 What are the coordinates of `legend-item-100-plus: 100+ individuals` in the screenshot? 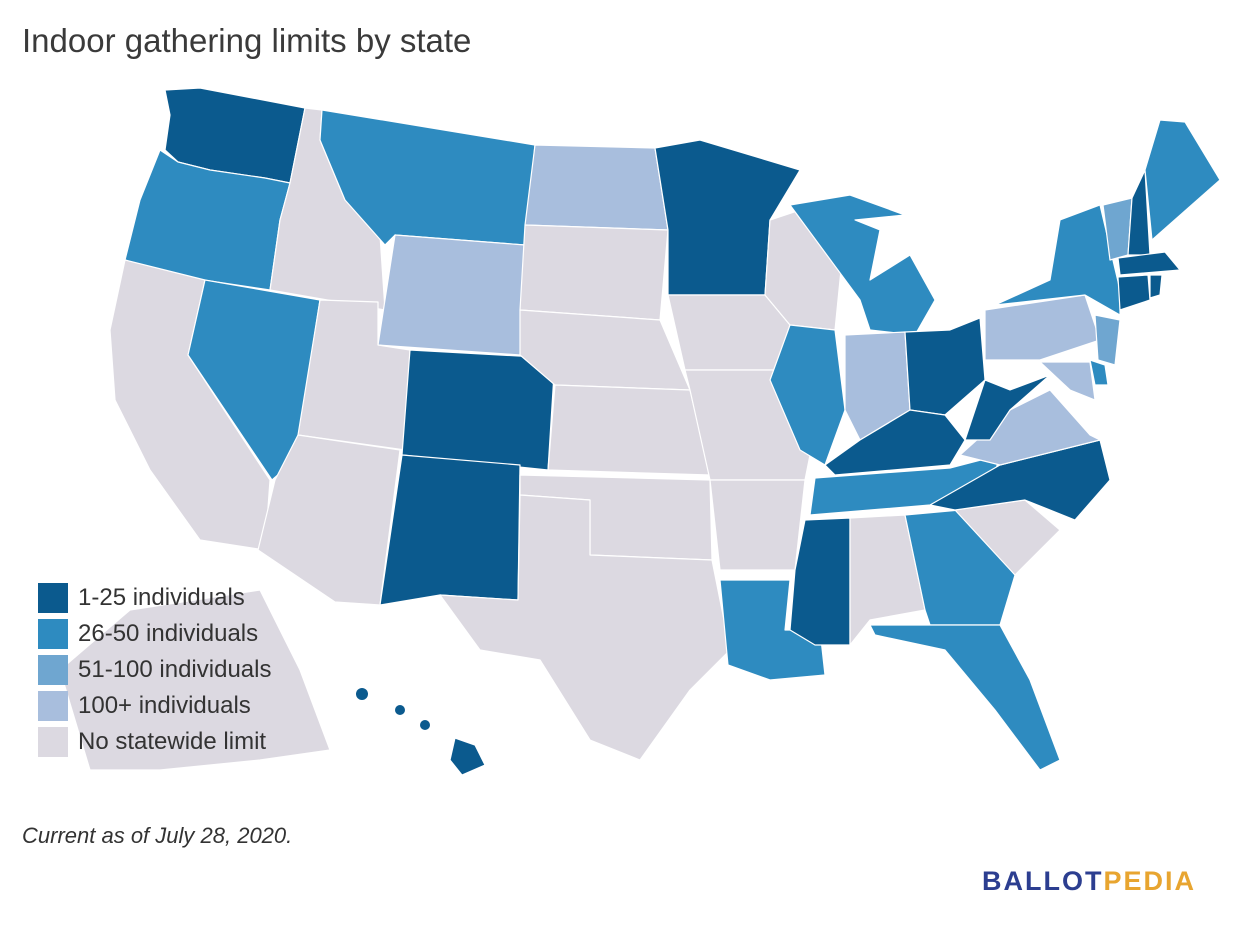 It's located at (154, 706).